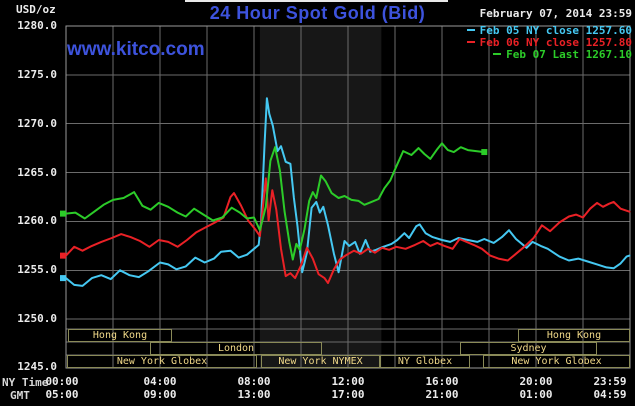  What do you see at coordinates (25, 382) in the screenshot?
I see `x-axis-ny-time-label: NY Time` at bounding box center [25, 382].